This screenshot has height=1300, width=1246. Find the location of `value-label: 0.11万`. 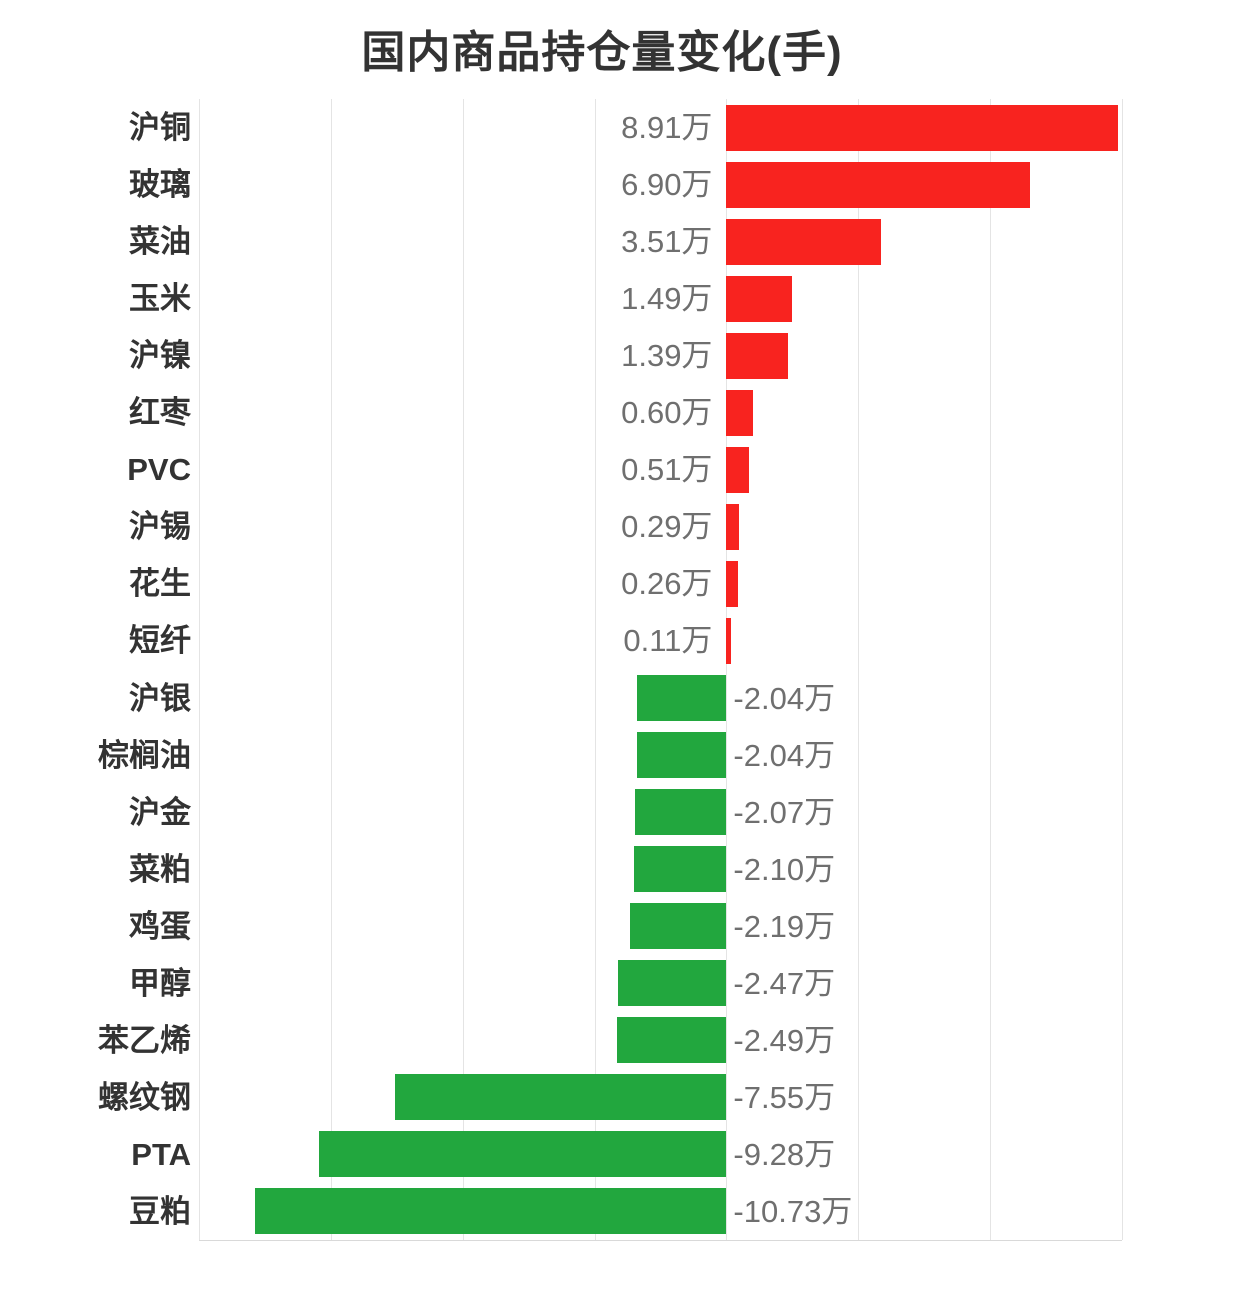

value-label: 0.11万 is located at coordinates (668, 641).